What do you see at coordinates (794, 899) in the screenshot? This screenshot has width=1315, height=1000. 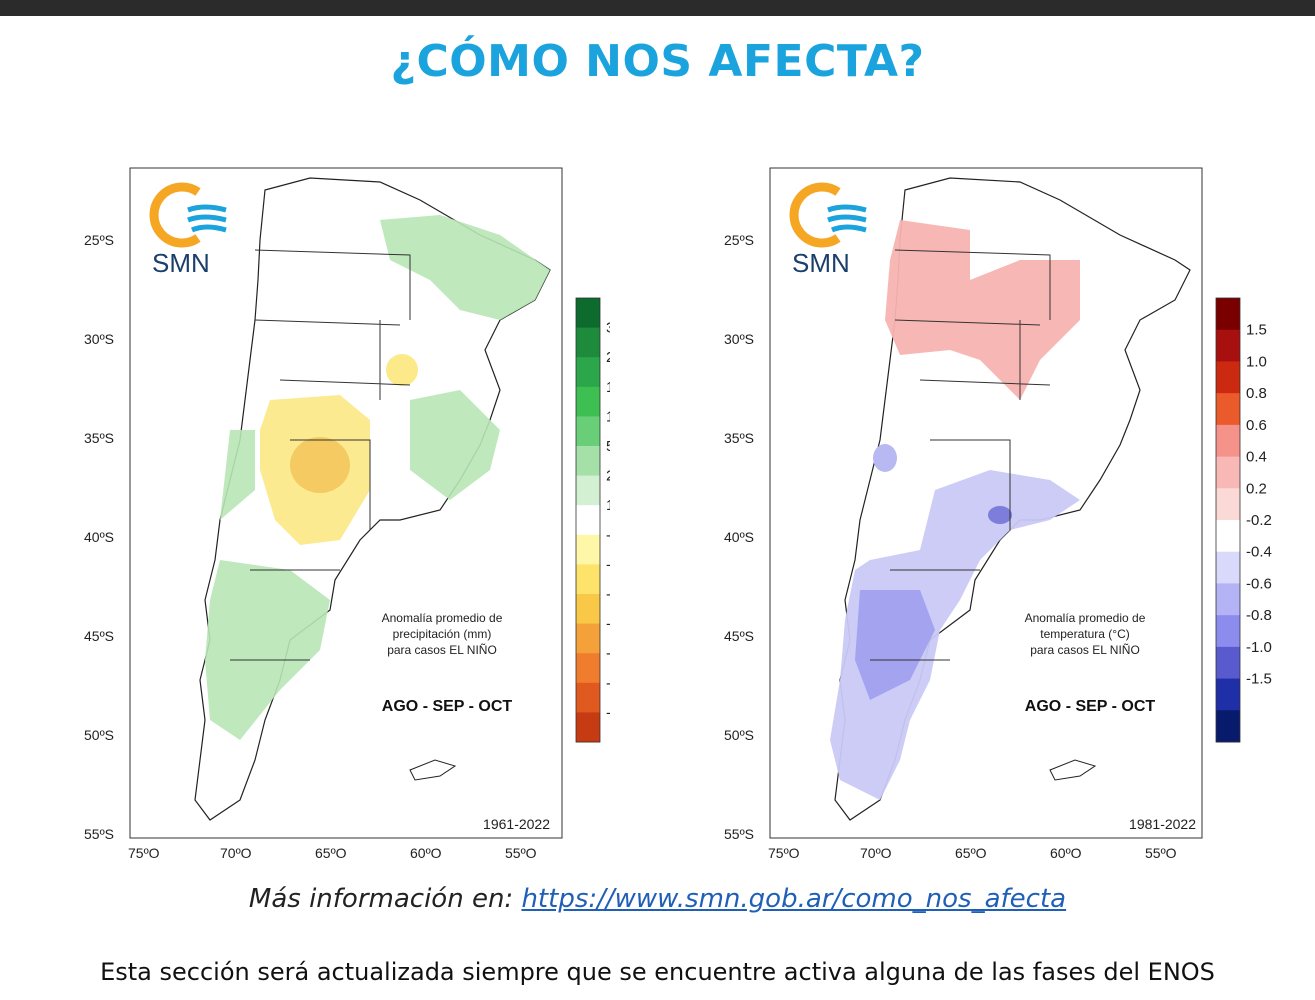 I see `more-info-link: https://www.smn.gob.ar/como_nos_afecta` at bounding box center [794, 899].